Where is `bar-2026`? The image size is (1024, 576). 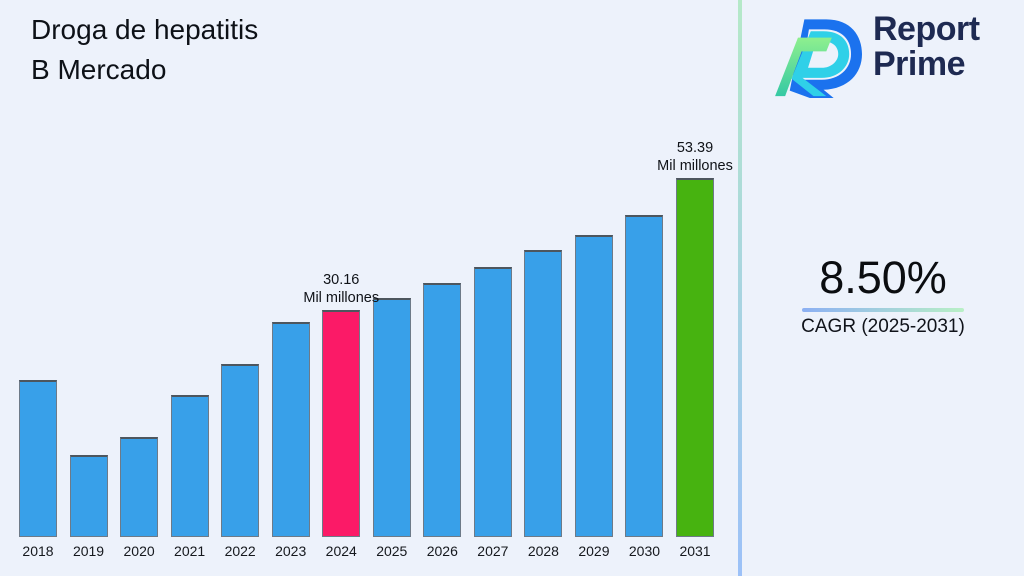 bar-2026 is located at coordinates (442, 410).